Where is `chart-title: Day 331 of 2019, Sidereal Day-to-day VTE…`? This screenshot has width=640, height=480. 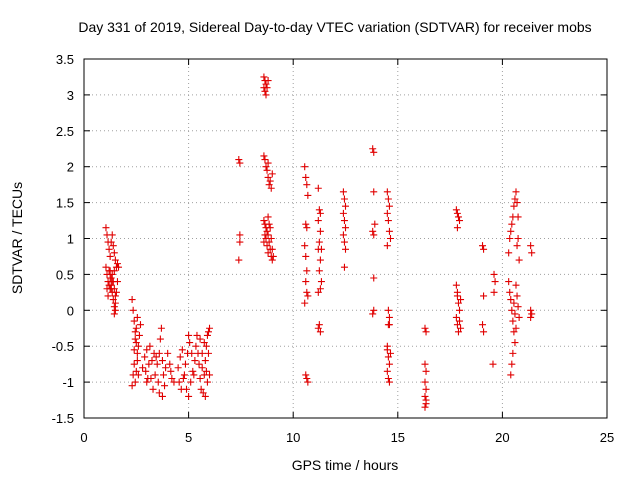 chart-title: Day 331 of 2019, Sidereal Day-to-day VTE… is located at coordinates (334, 27).